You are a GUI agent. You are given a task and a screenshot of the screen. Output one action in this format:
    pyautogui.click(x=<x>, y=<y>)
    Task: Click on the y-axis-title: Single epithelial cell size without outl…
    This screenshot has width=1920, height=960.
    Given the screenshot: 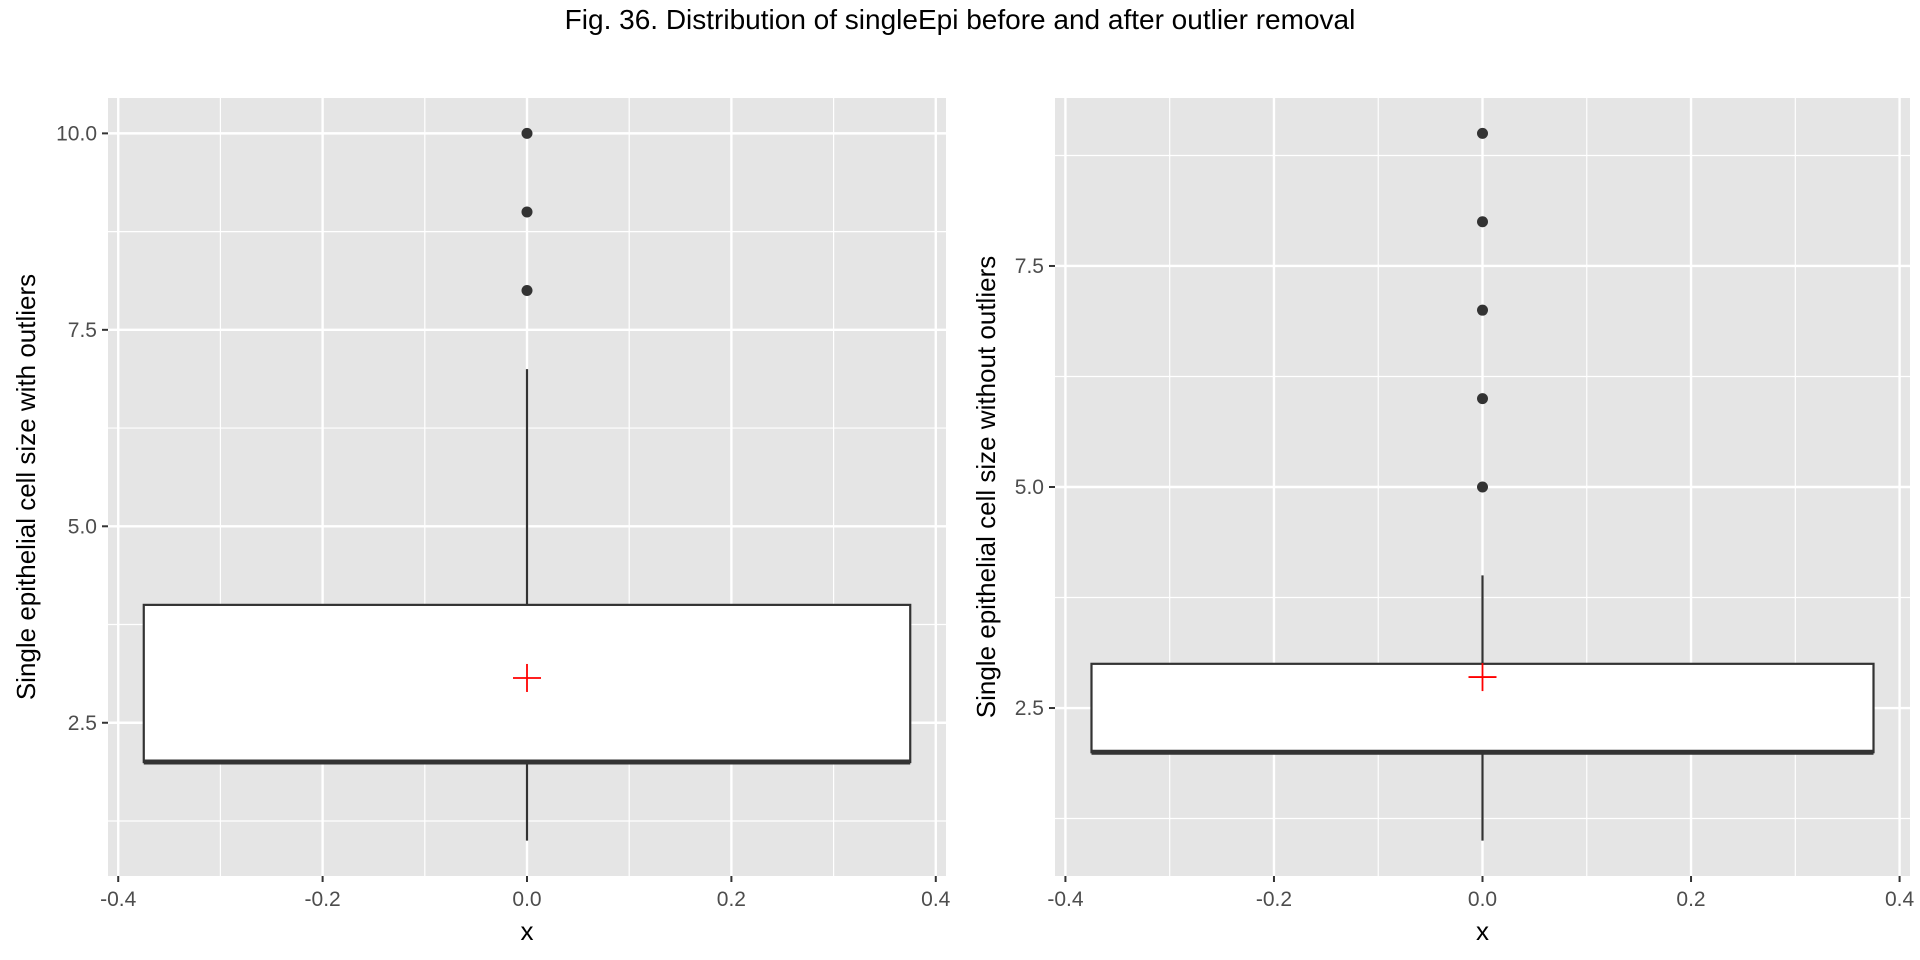 What is the action you would take?
    pyautogui.click(x=986, y=487)
    